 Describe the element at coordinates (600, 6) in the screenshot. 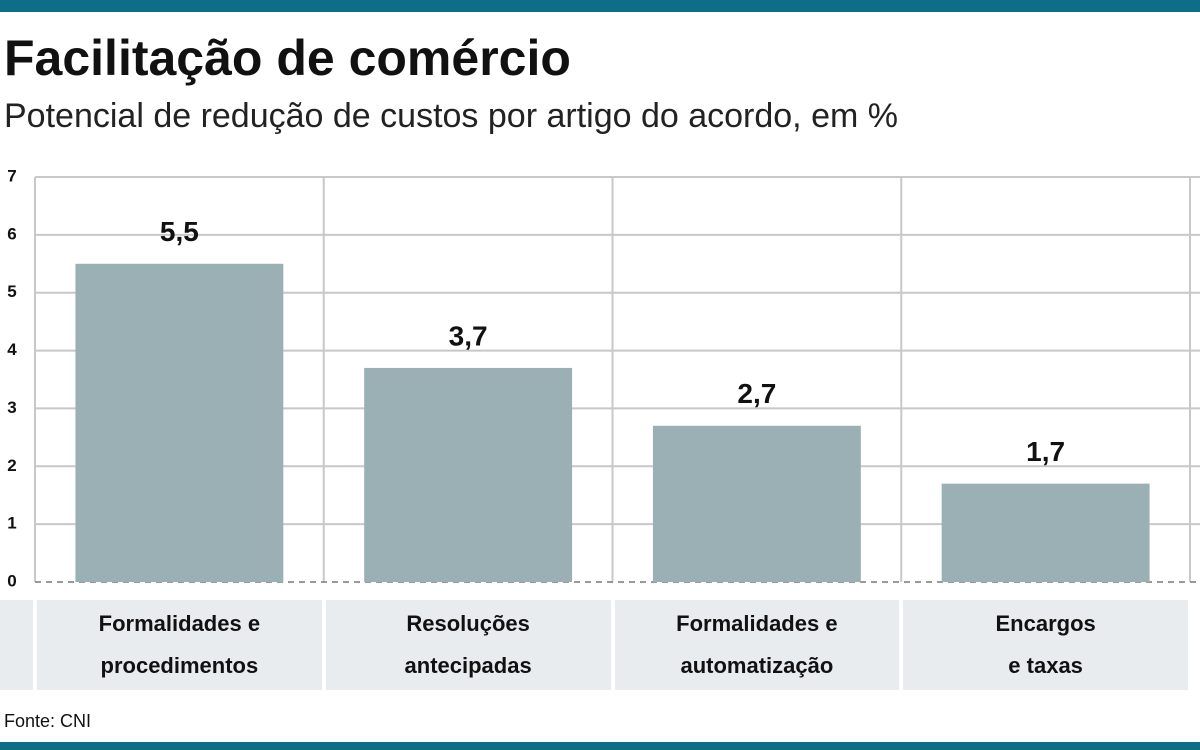

I see `top-band` at that location.